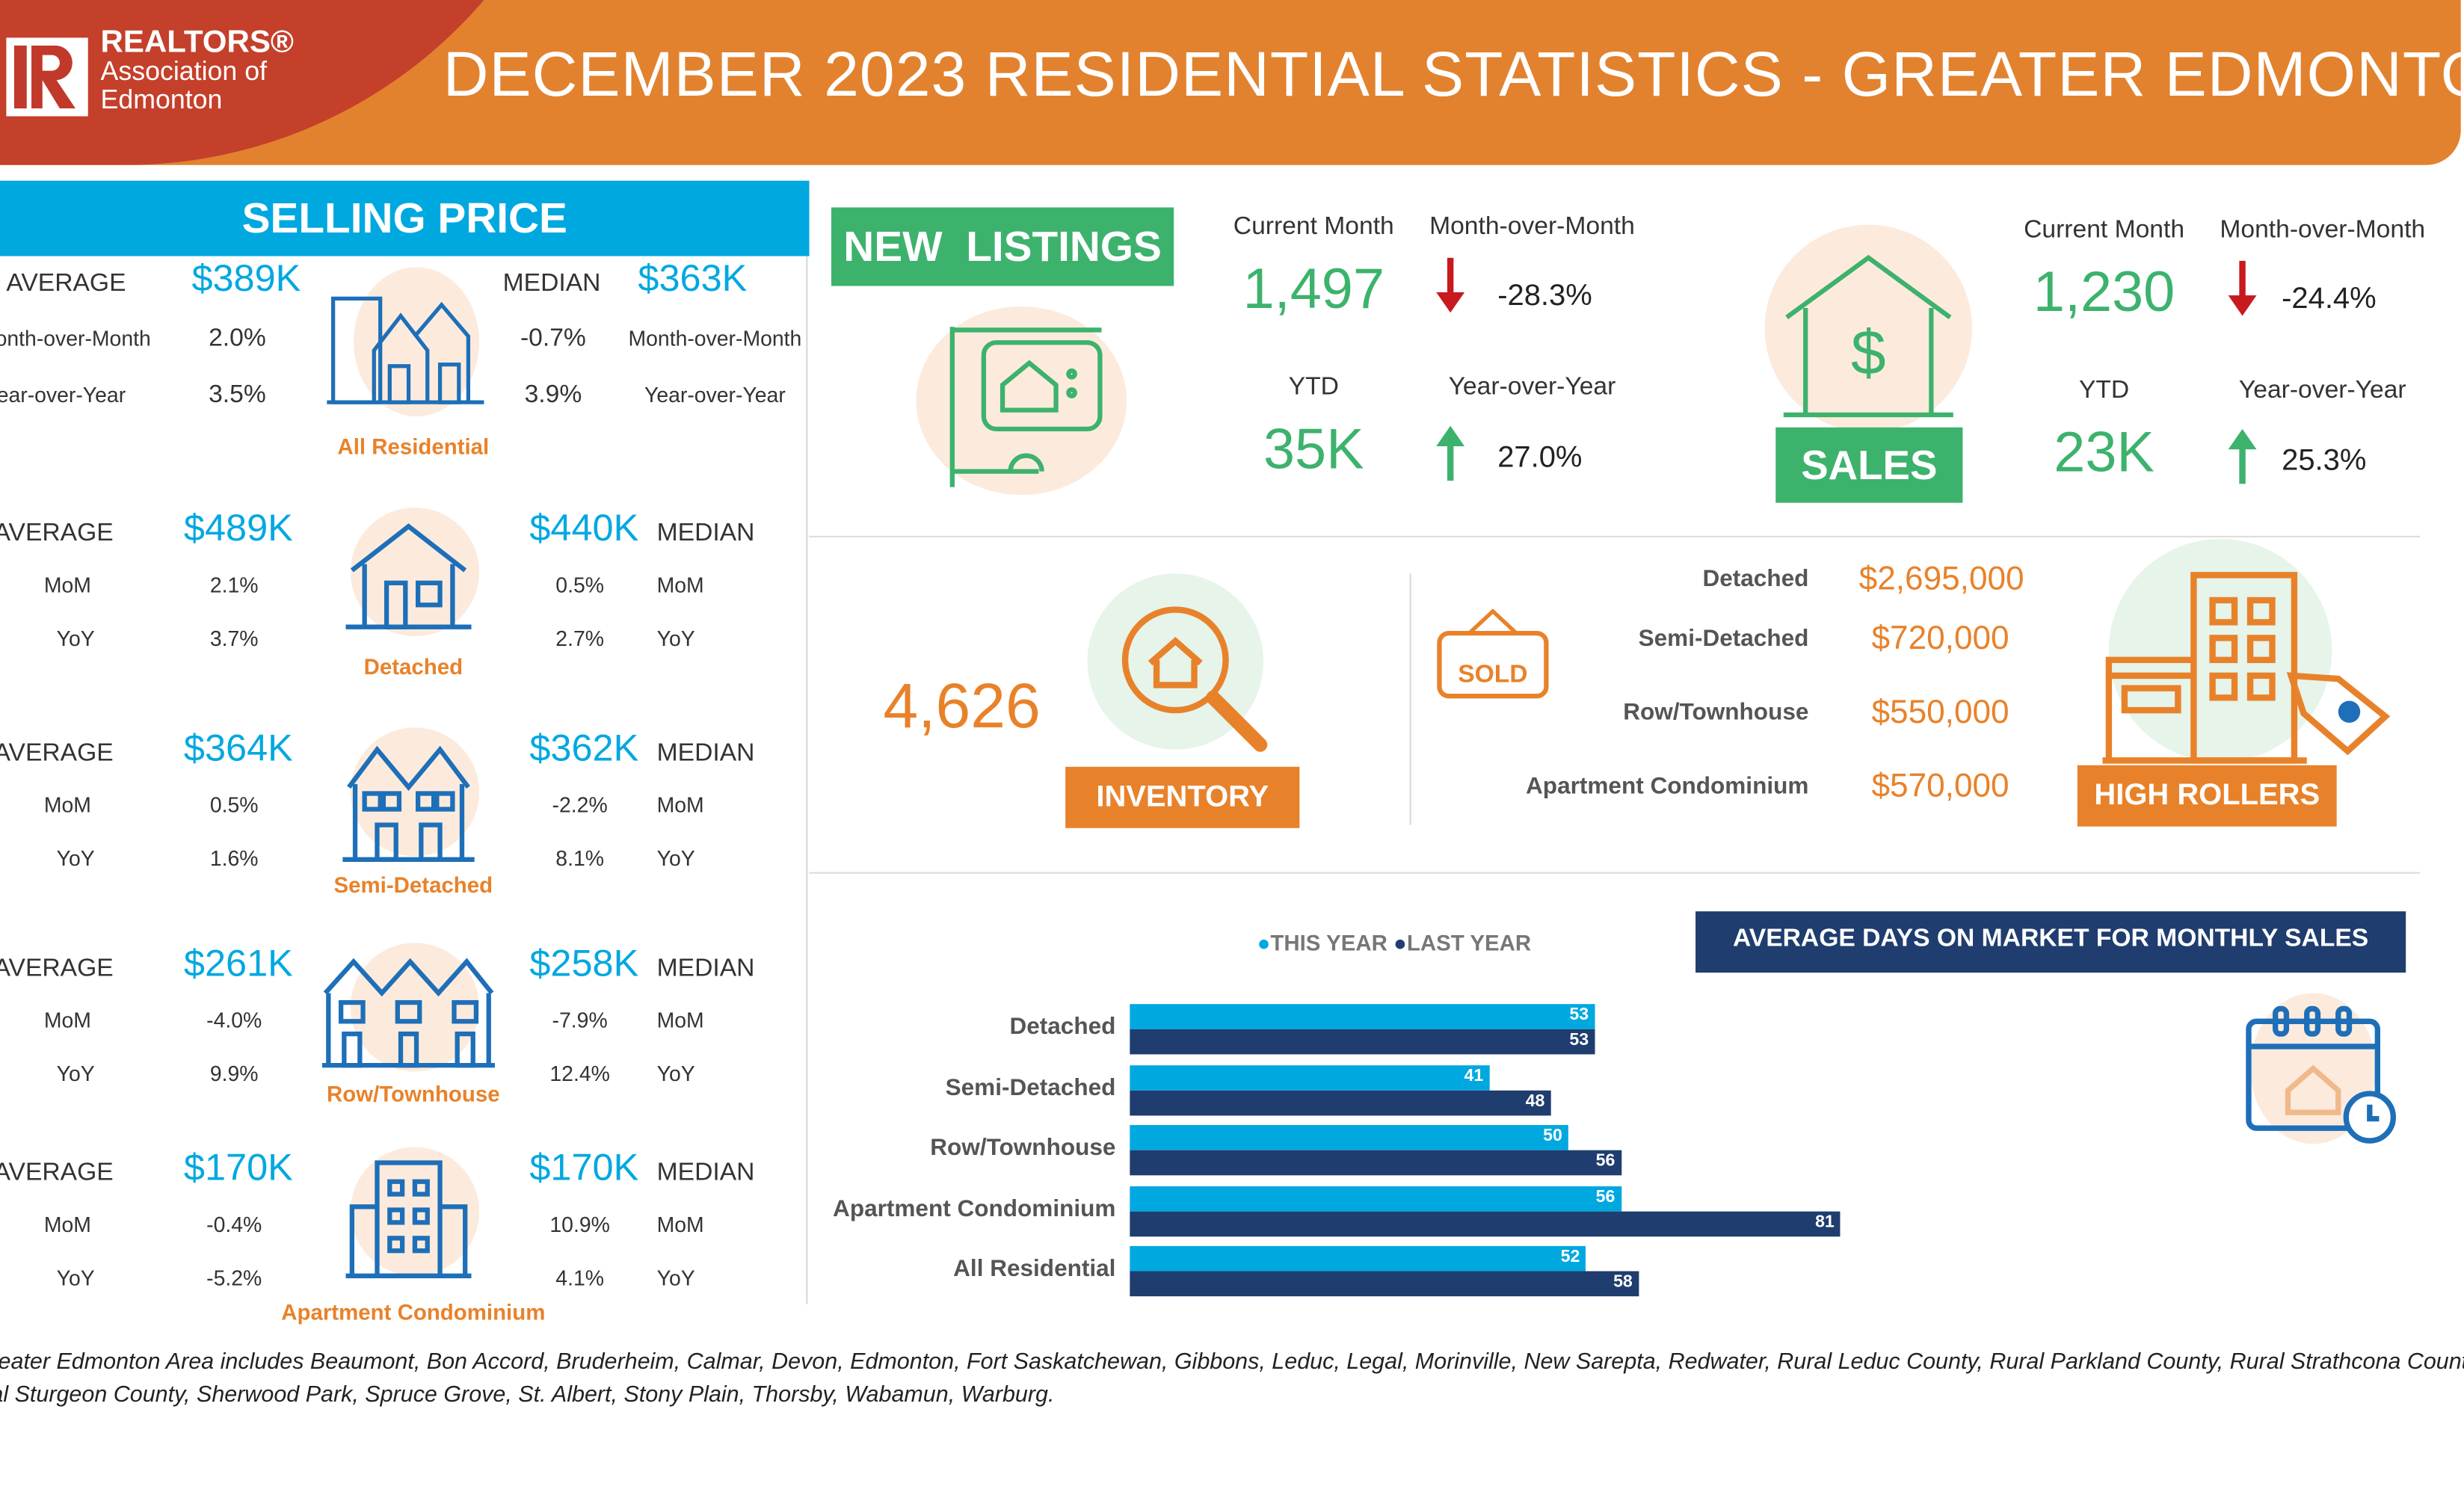  Describe the element at coordinates (408, 580) in the screenshot. I see `detached-house-icon` at that location.